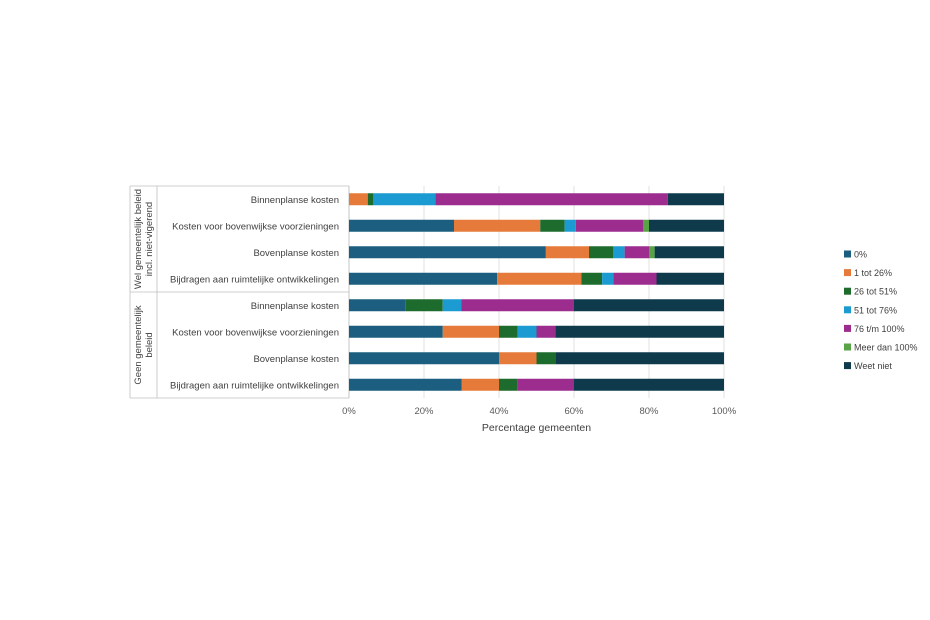 The height and width of the screenshot is (620, 930). I want to click on x-axis-tick-labels: 0% 20% 40% 60% 80% 100%, so click(539, 411).